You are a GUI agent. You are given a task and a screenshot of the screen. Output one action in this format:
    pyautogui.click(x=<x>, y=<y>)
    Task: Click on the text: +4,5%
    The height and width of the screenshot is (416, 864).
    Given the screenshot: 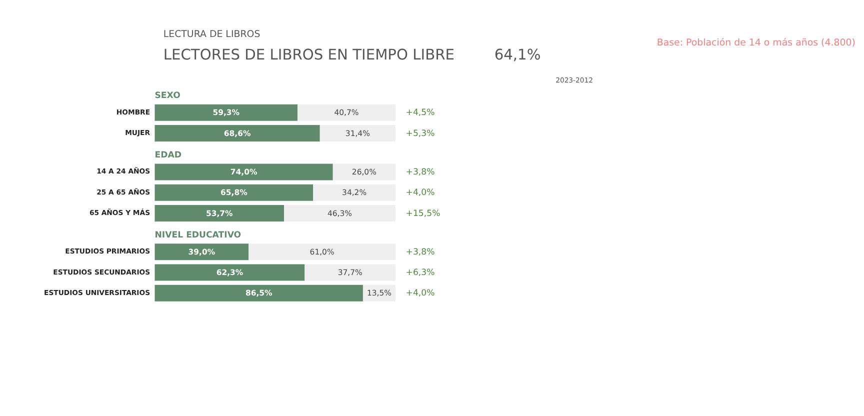 What is the action you would take?
    pyautogui.click(x=420, y=113)
    